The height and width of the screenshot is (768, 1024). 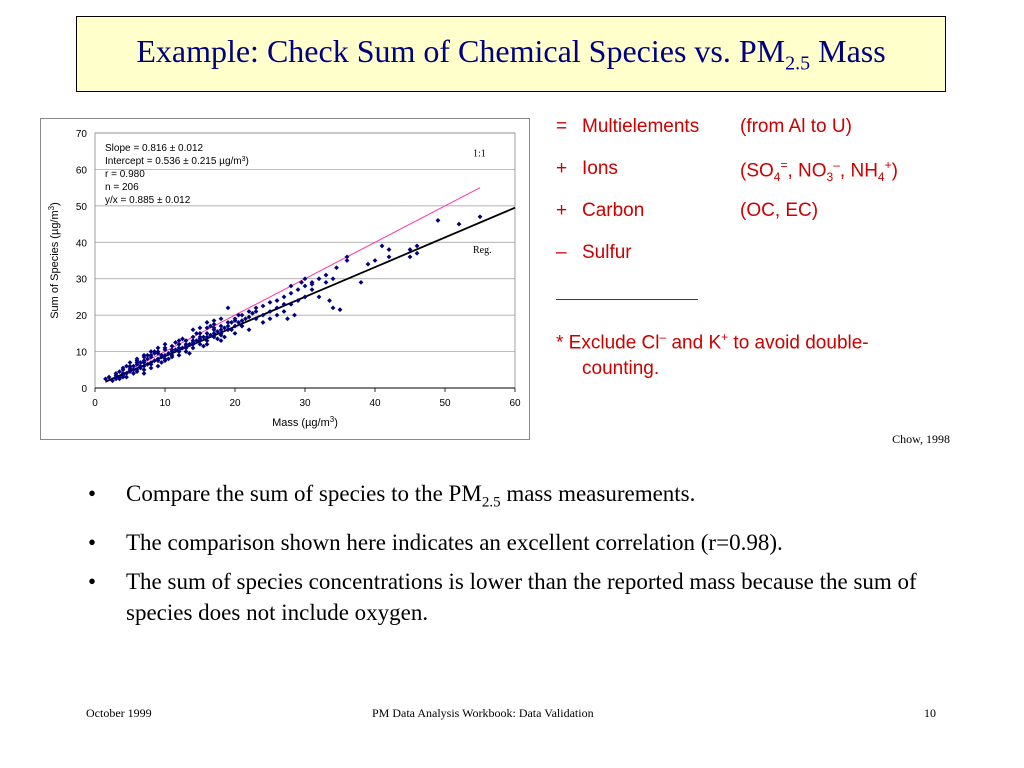 I want to click on stat-line: Intercept = 0.536 ± 0.215 µg/m3), so click(x=177, y=162).